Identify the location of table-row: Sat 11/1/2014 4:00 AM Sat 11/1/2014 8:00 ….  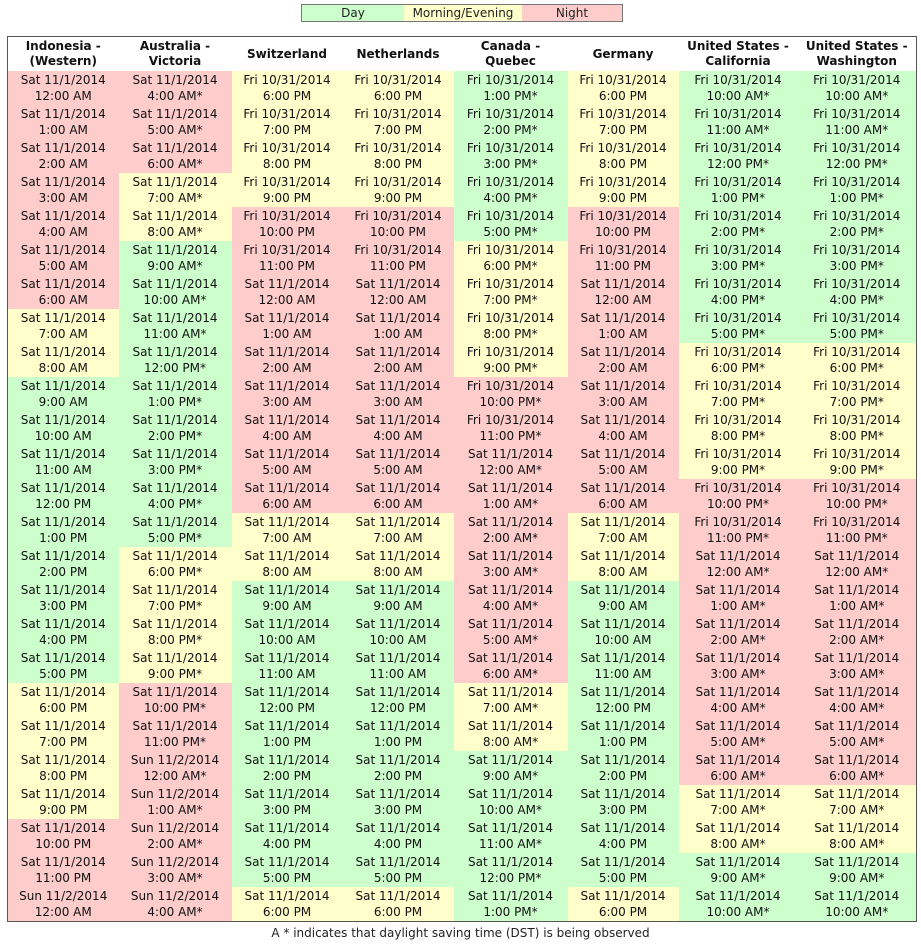
(462, 224).